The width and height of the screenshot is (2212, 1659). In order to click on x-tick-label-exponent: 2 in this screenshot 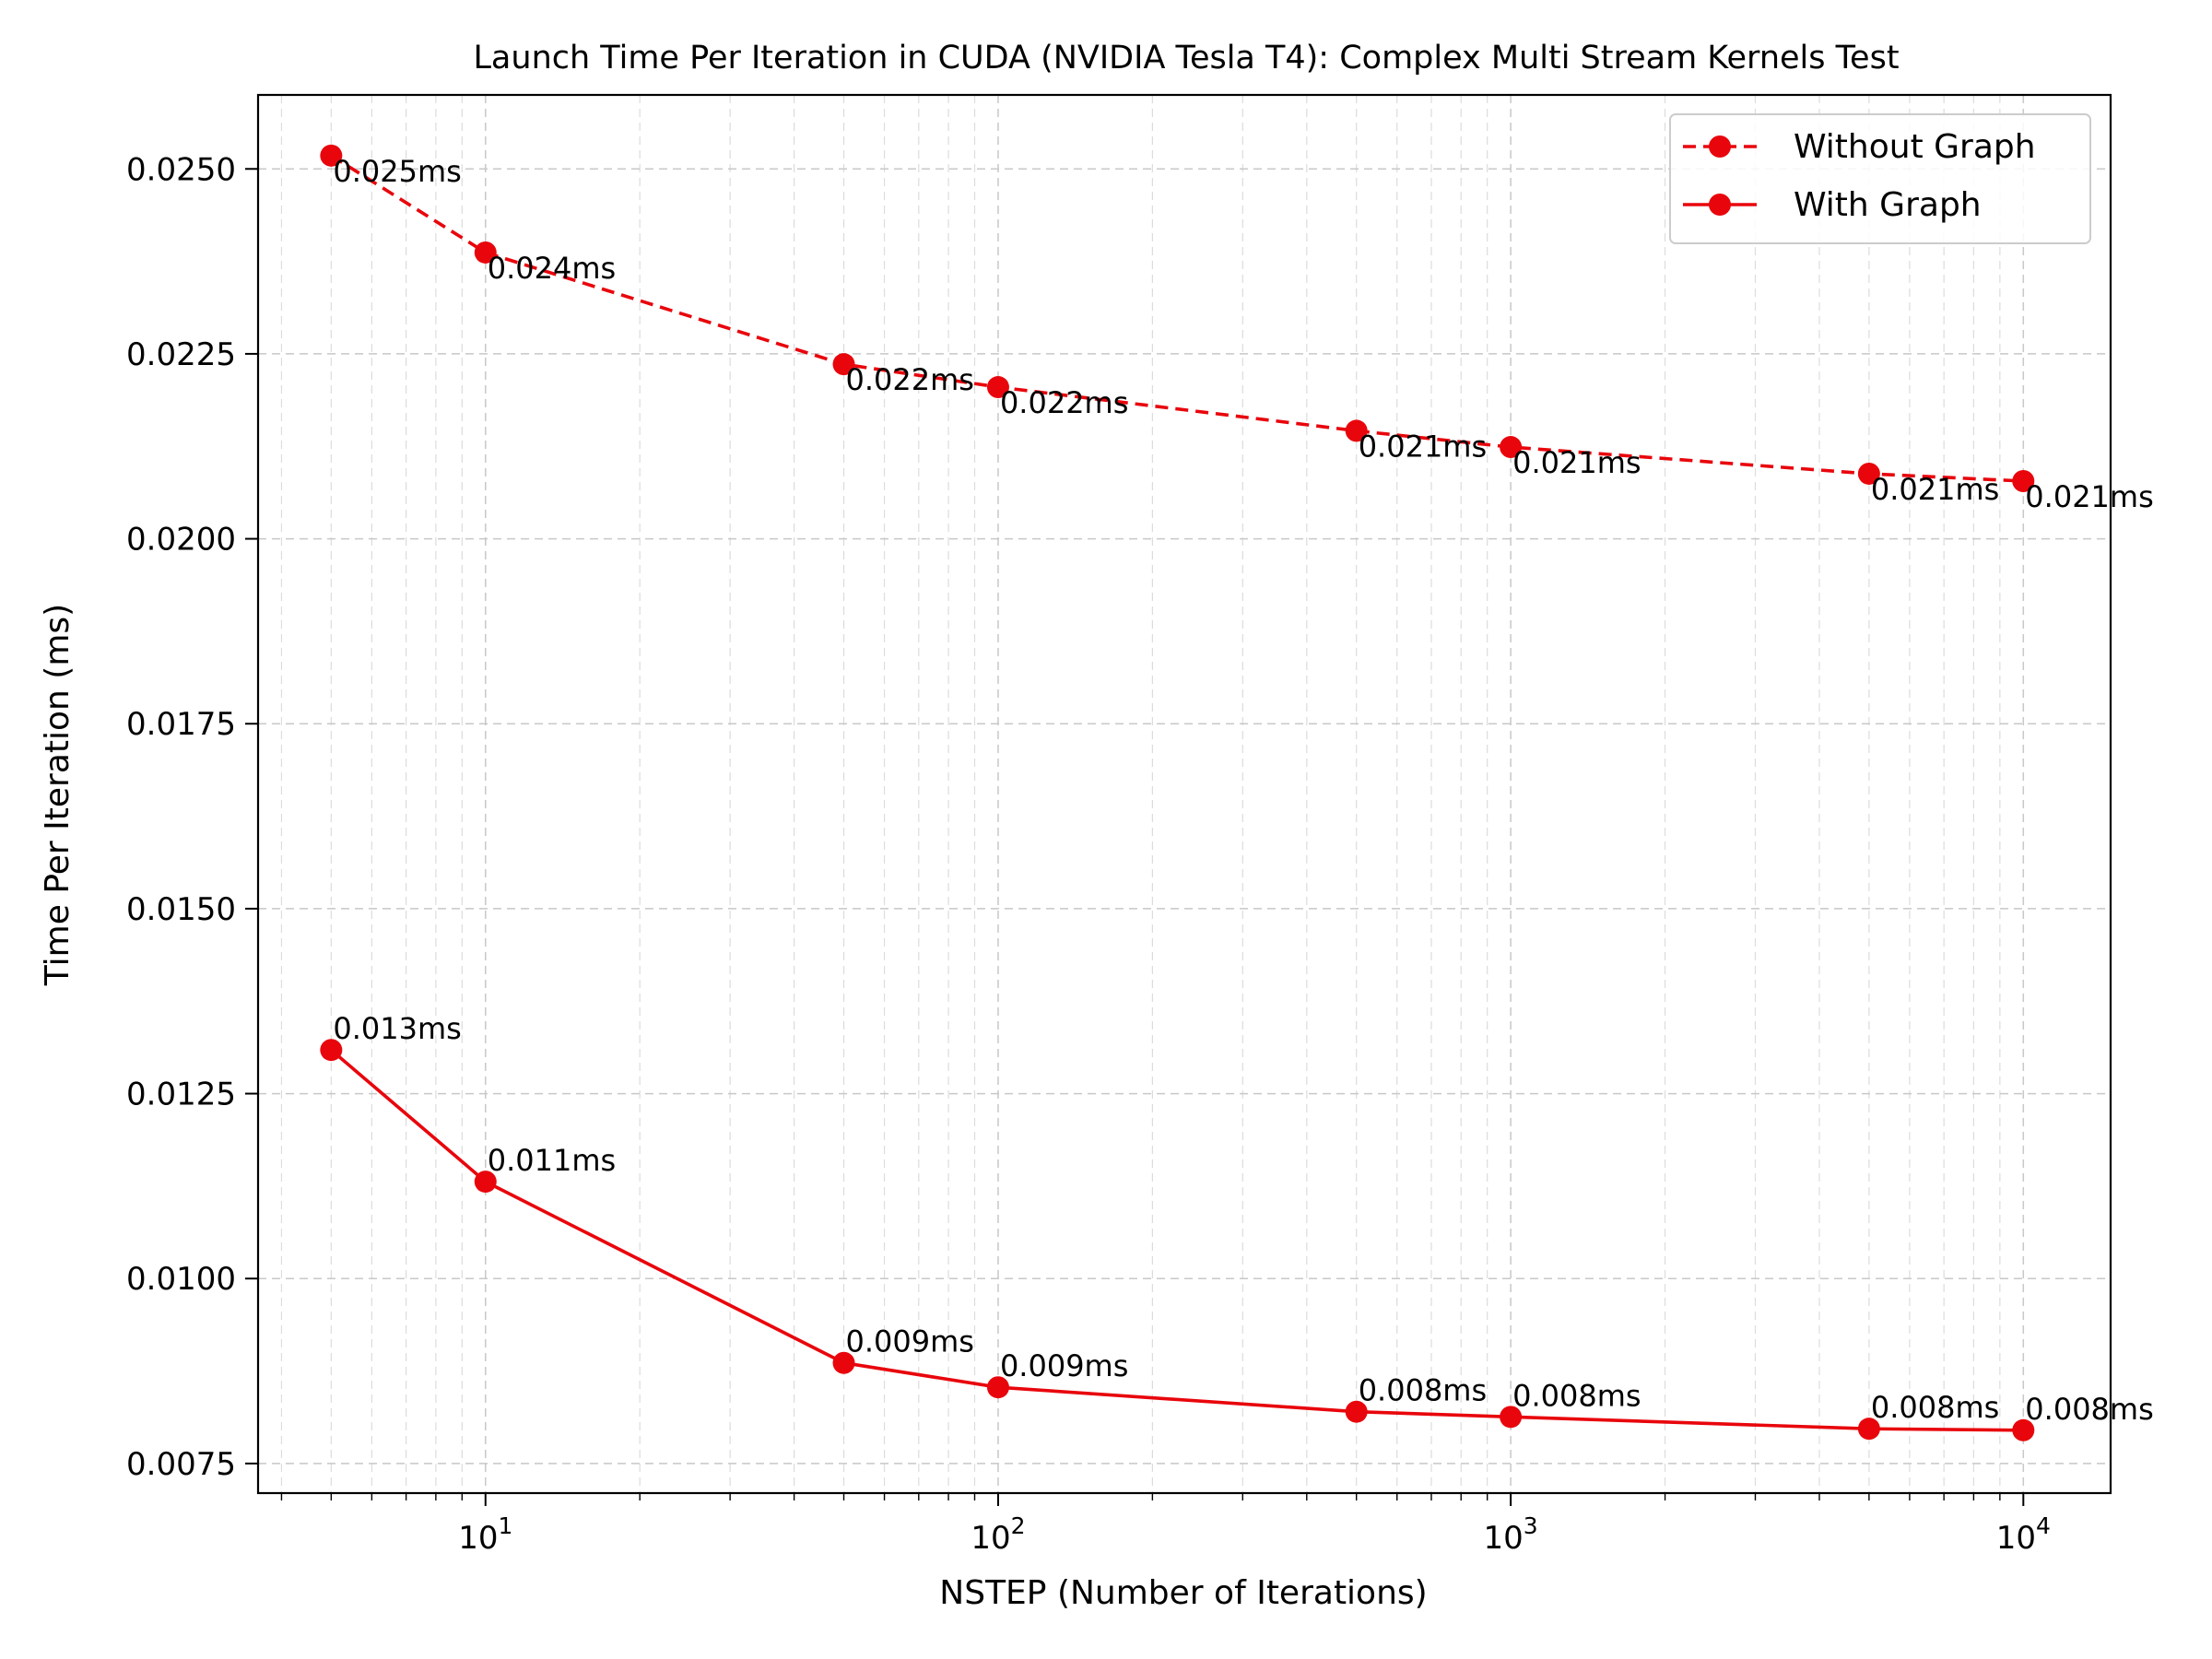, I will do `click(1018, 1525)`.